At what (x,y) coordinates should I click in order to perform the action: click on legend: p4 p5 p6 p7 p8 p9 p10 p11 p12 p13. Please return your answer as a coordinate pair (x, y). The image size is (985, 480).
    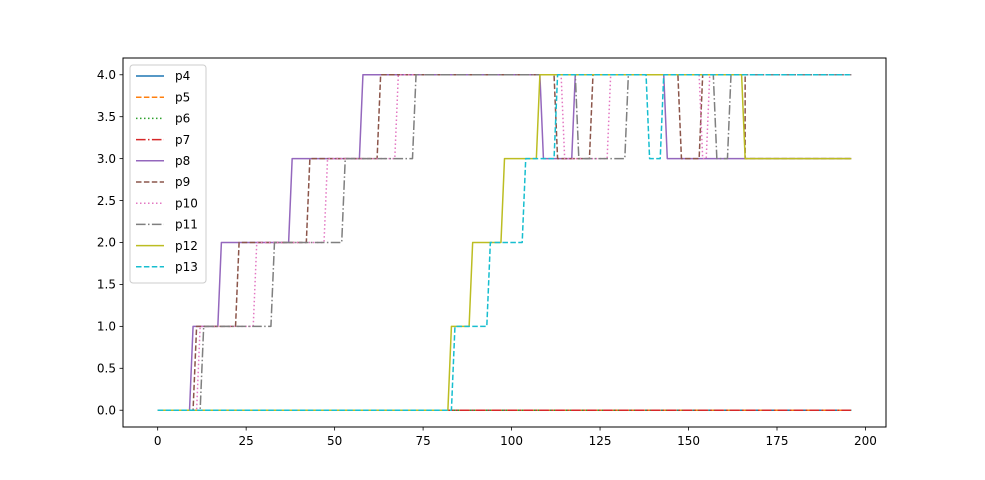
    Looking at the image, I should click on (168, 174).